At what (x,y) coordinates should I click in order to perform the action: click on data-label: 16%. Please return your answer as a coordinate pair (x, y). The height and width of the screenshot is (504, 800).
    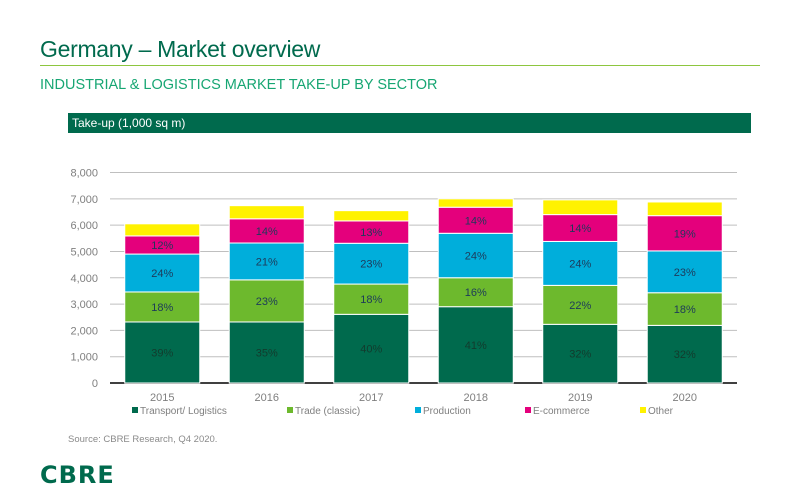
    Looking at the image, I should click on (476, 293).